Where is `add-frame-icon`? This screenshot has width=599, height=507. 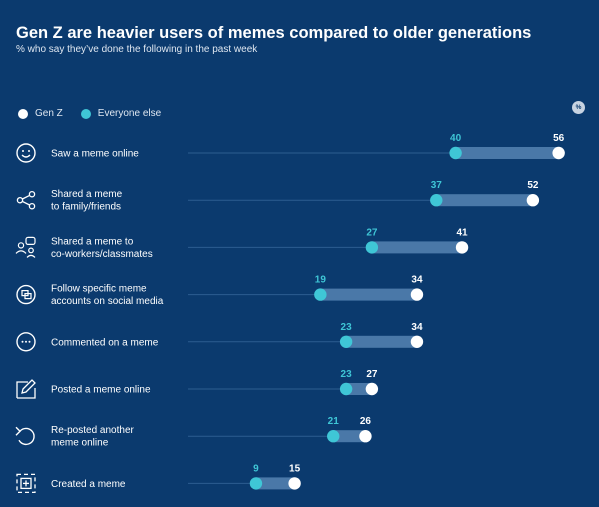
add-frame-icon is located at coordinates (26, 483).